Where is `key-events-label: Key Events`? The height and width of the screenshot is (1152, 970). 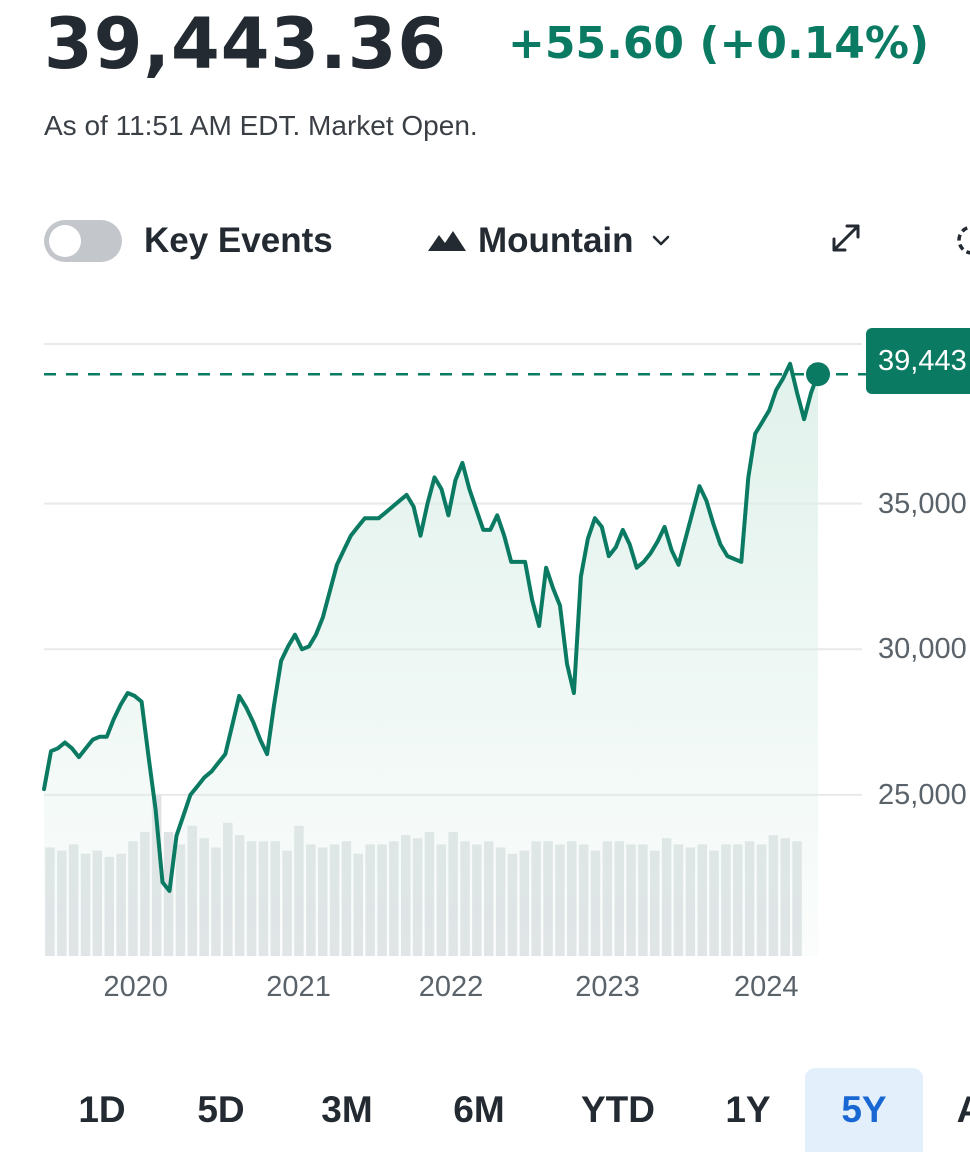 key-events-label: Key Events is located at coordinates (238, 240).